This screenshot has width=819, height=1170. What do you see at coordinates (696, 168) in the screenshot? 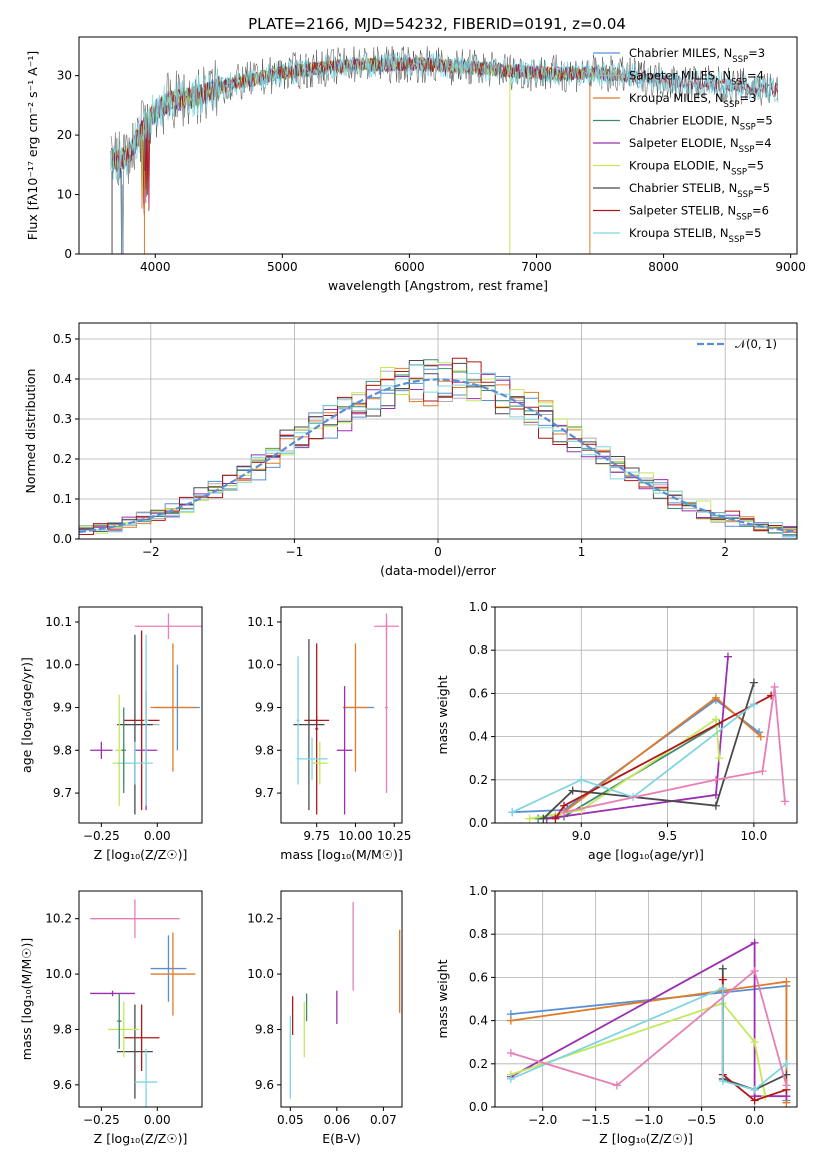
I see `legend-label: Kroupa ELODIE, NSSP=5` at bounding box center [696, 168].